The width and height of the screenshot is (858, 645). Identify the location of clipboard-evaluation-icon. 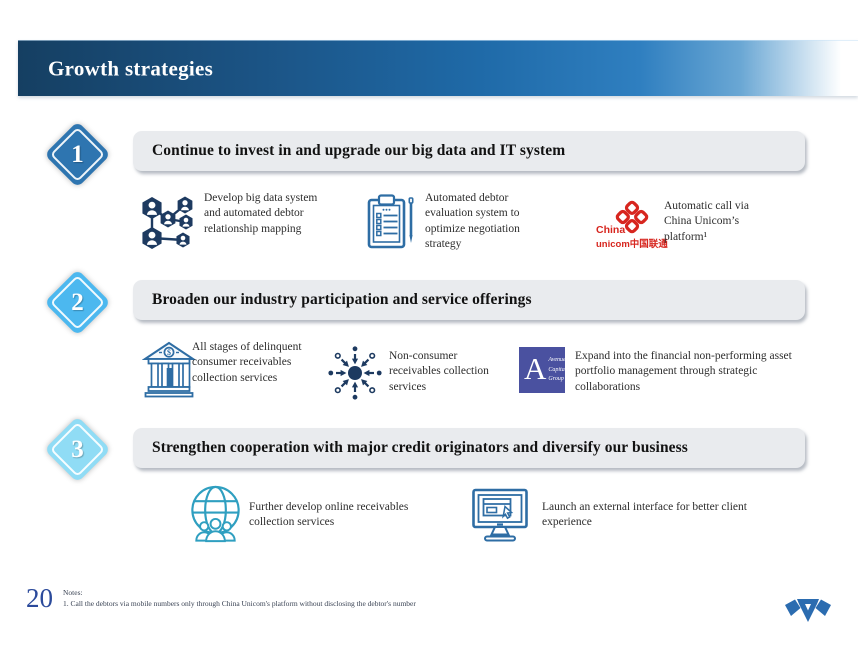
(392, 222).